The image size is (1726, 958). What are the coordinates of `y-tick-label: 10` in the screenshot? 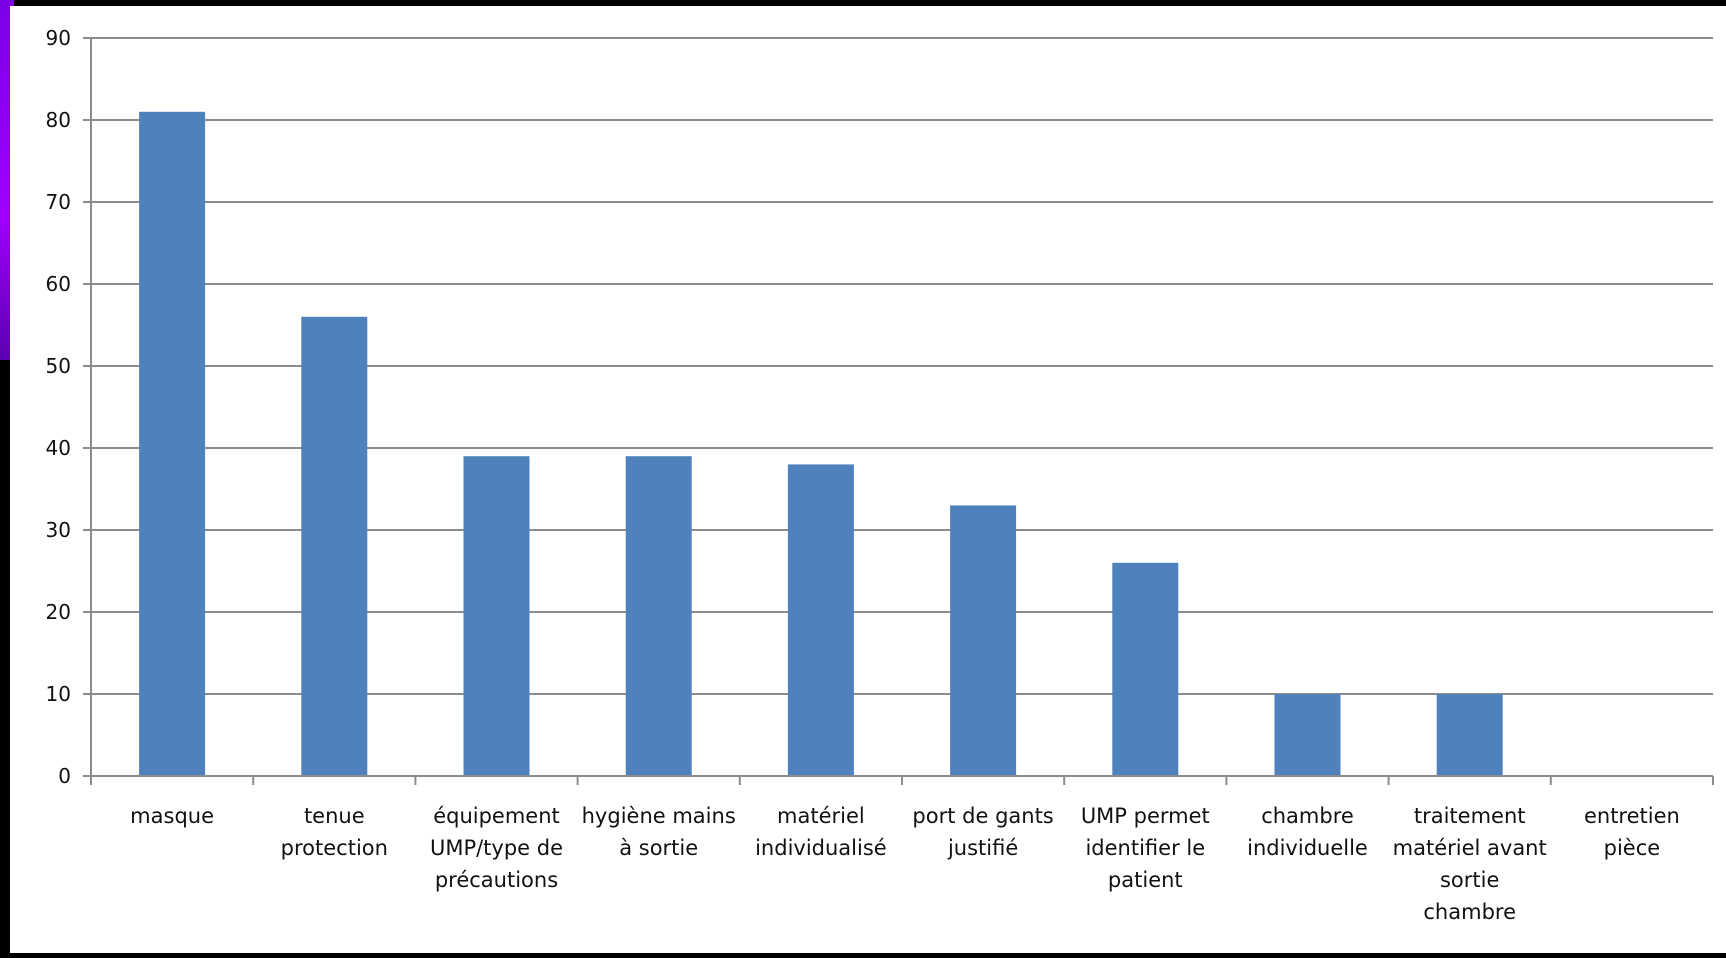 It's located at (58, 694).